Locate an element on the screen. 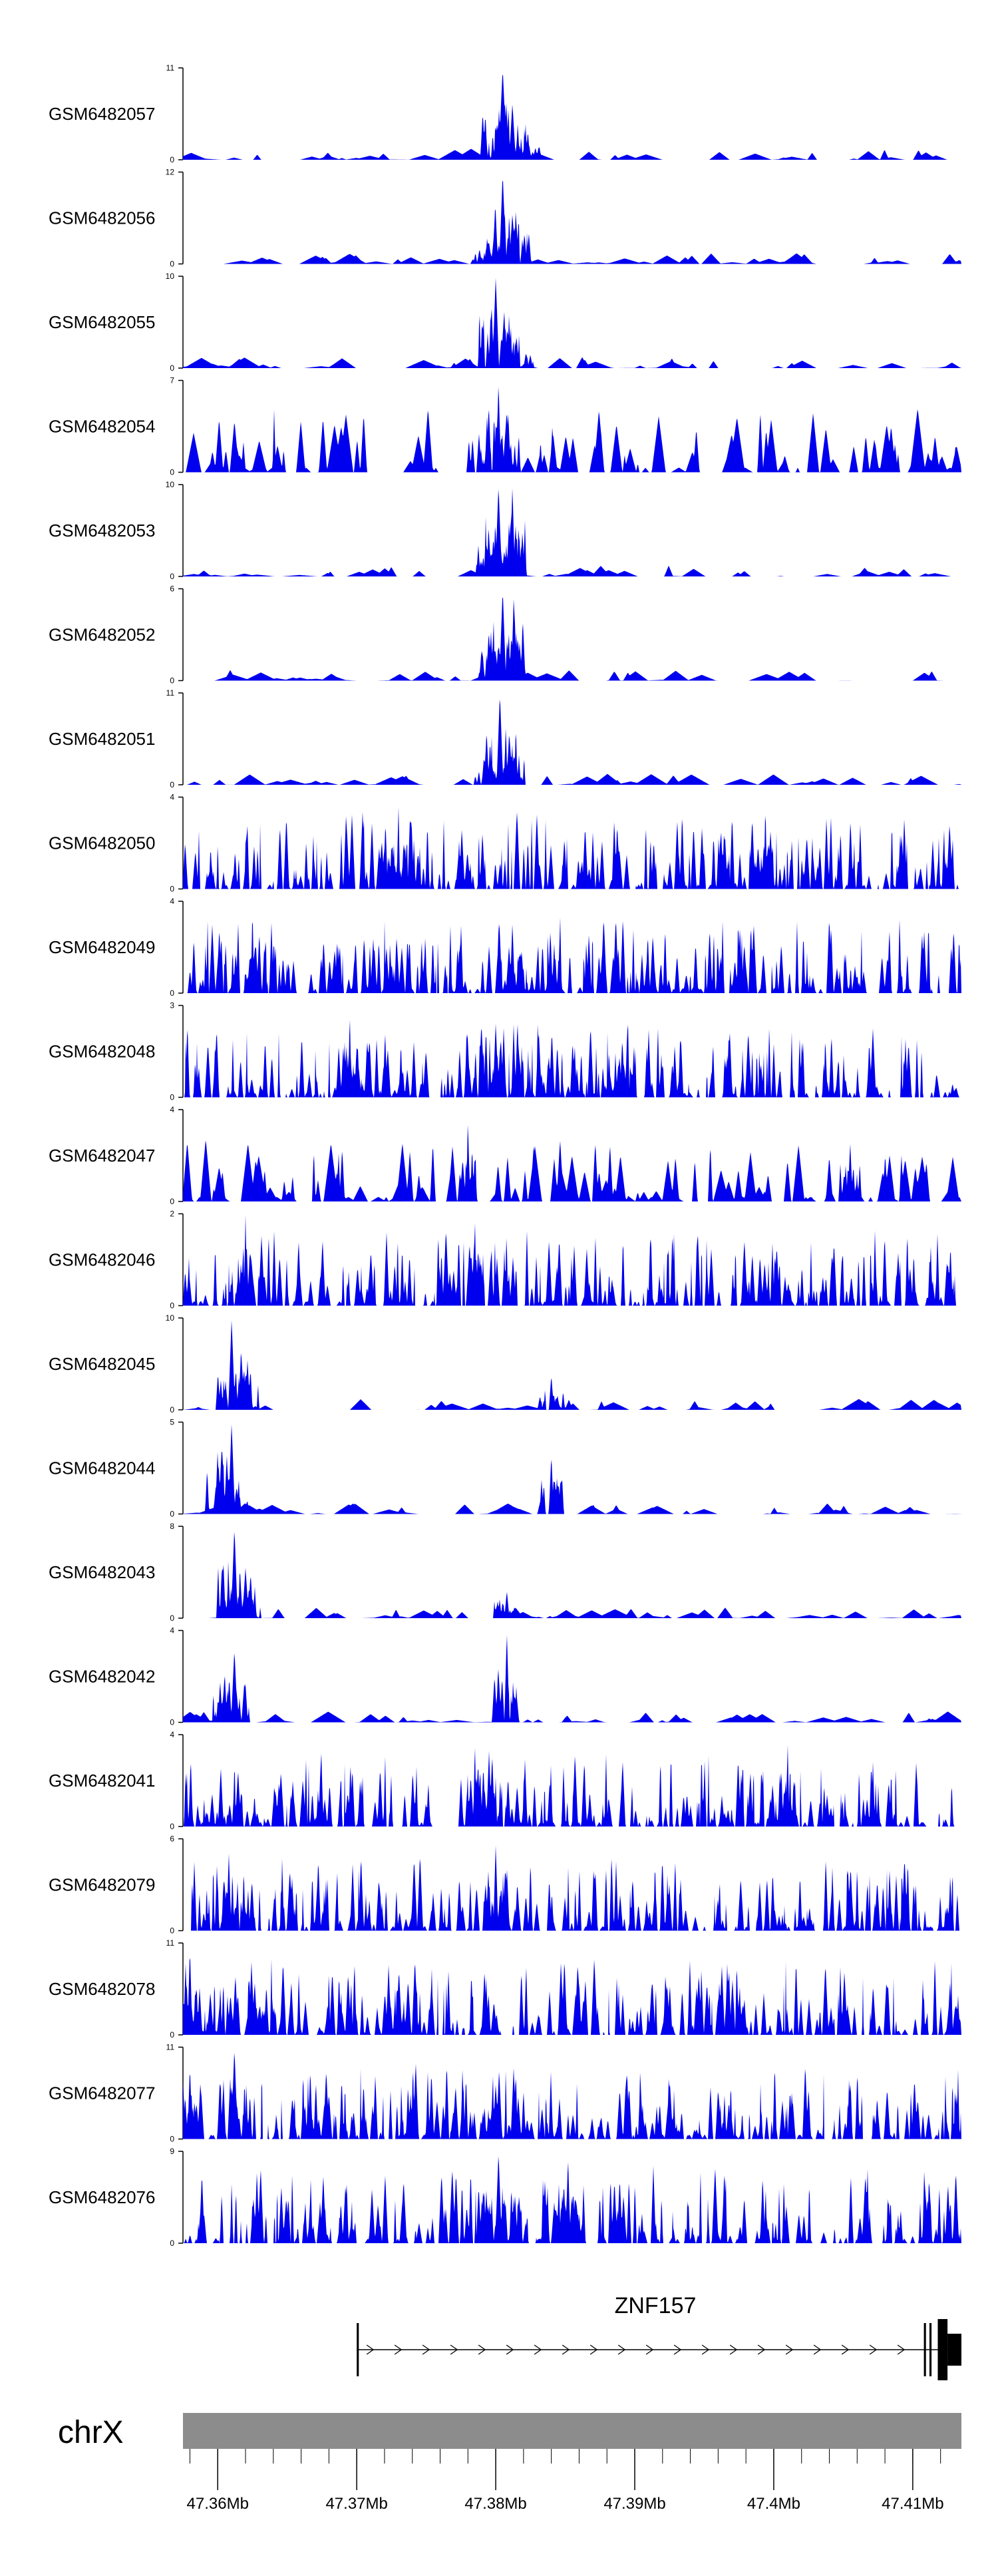  coordinate-label: 47.38Mb is located at coordinates (495, 2504).